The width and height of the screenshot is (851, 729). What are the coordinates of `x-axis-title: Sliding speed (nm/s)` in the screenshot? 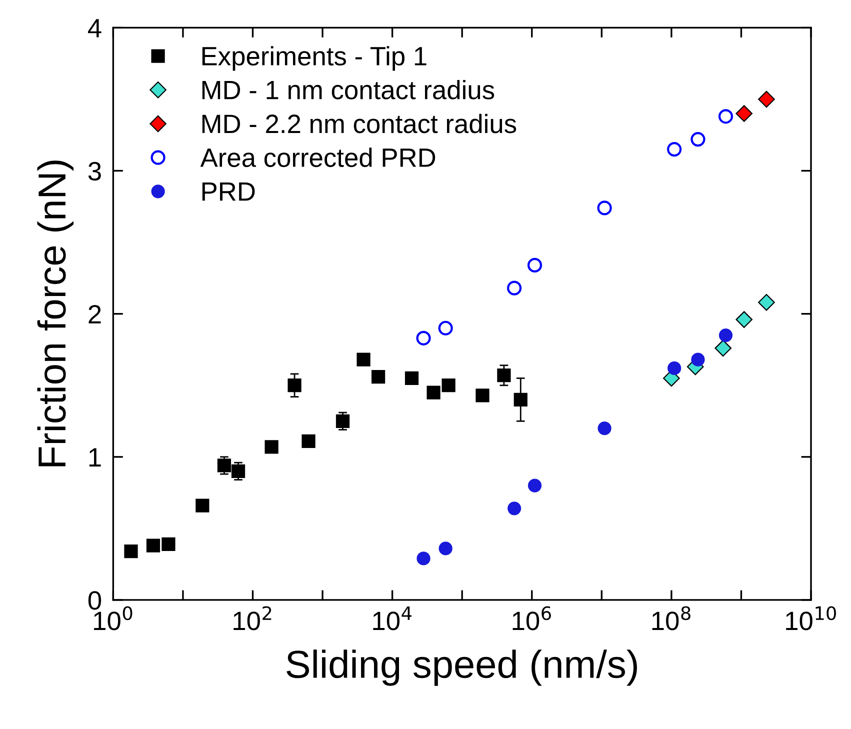 It's located at (461, 668).